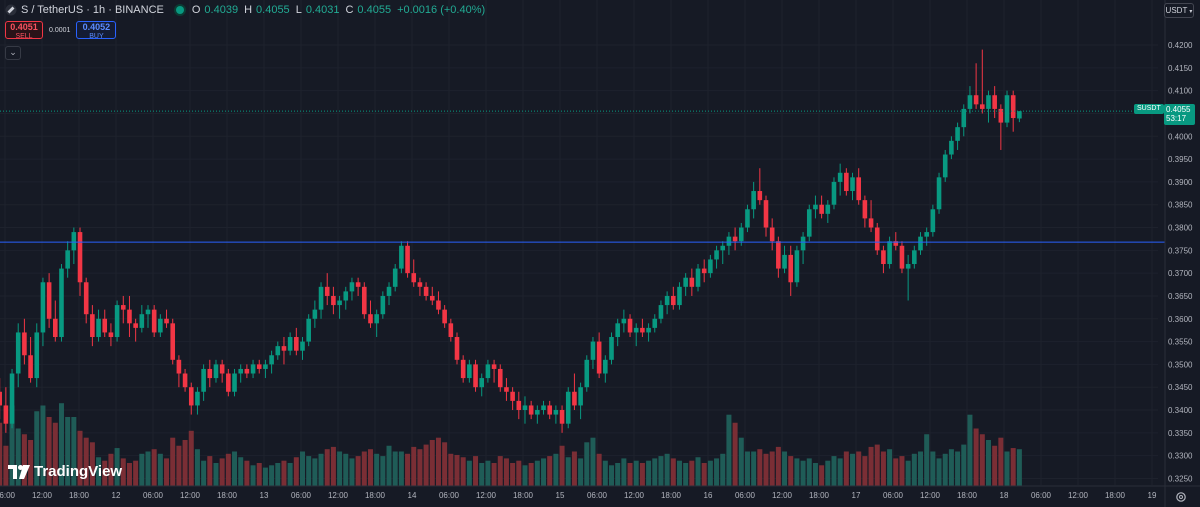  Describe the element at coordinates (92, 10) in the screenshot. I see `symbol-title: S / TetherUS · 1h · BINANCE` at that location.